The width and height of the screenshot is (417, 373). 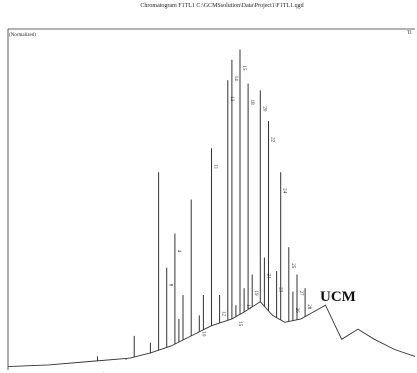 What do you see at coordinates (178, 251) in the screenshot?
I see `peak-label: 4` at bounding box center [178, 251].